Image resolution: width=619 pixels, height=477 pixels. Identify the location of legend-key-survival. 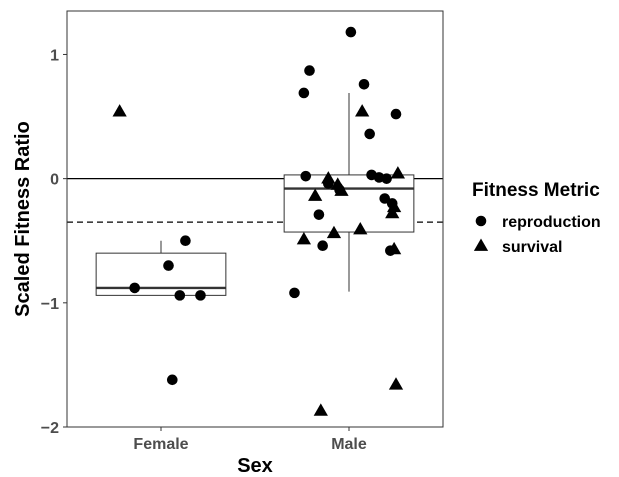
(481, 244).